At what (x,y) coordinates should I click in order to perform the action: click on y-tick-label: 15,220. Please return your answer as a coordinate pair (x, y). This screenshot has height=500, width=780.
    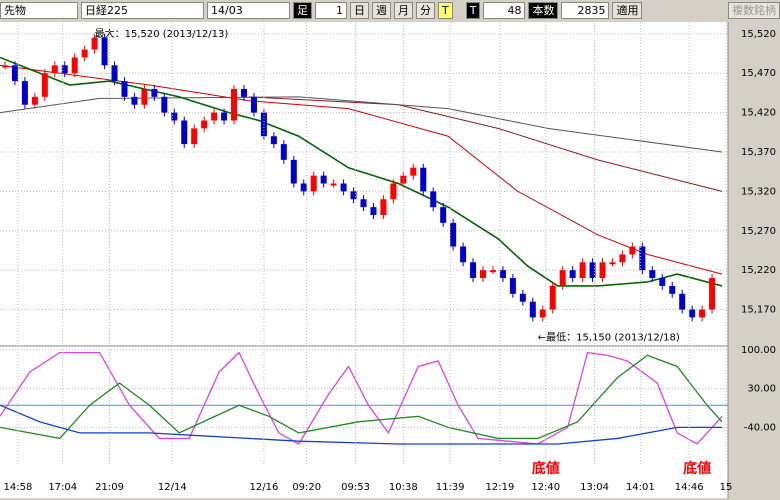
    Looking at the image, I should click on (758, 270).